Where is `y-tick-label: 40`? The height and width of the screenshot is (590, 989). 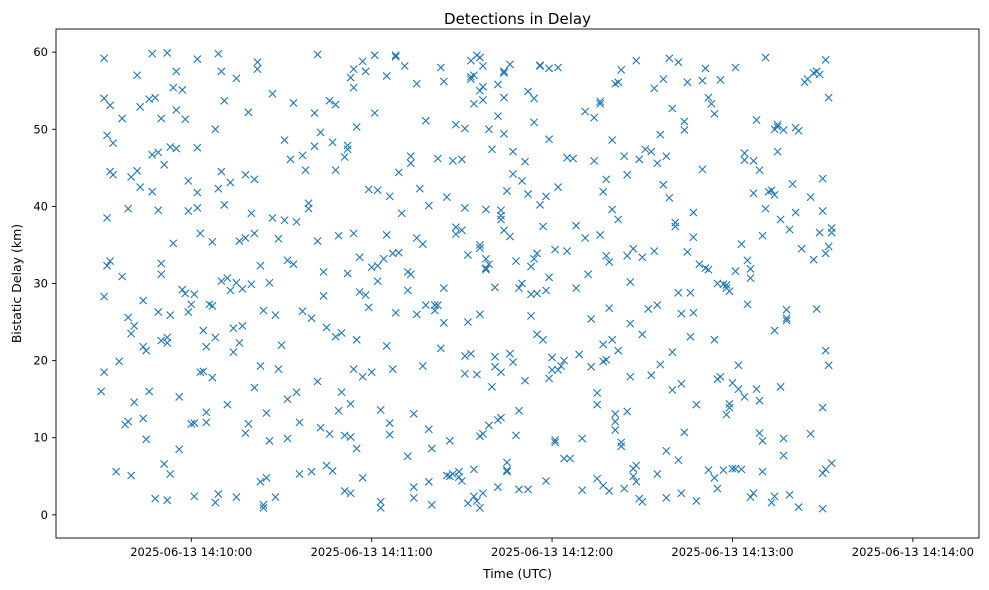
y-tick-label: 40 is located at coordinates (40, 206).